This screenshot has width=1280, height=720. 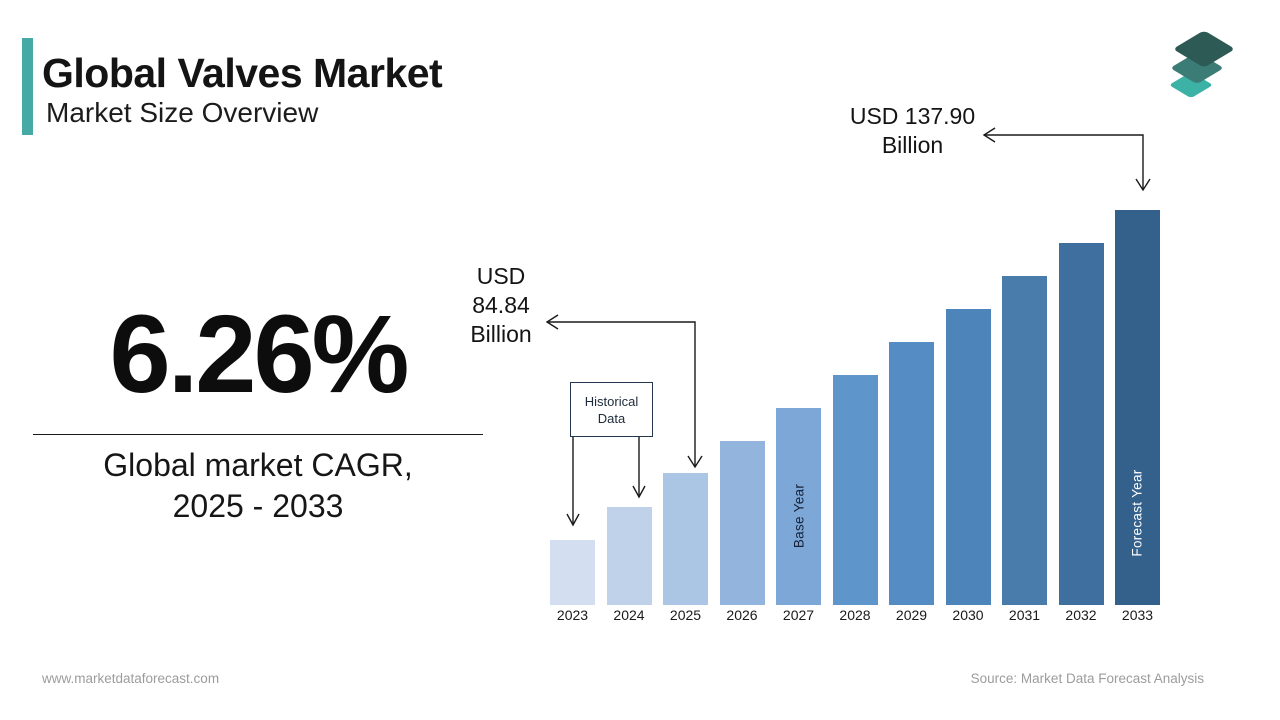 I want to click on year-label-2031: 2031, so click(x=1024, y=615).